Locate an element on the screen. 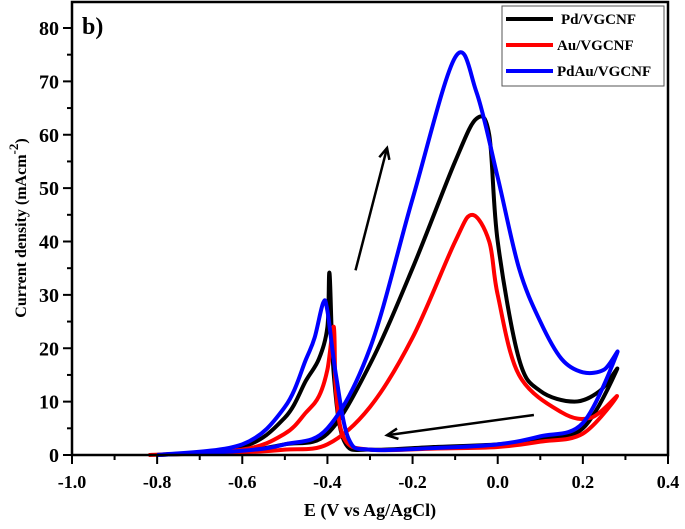  x-tick-label: -1.0 is located at coordinates (72, 482).